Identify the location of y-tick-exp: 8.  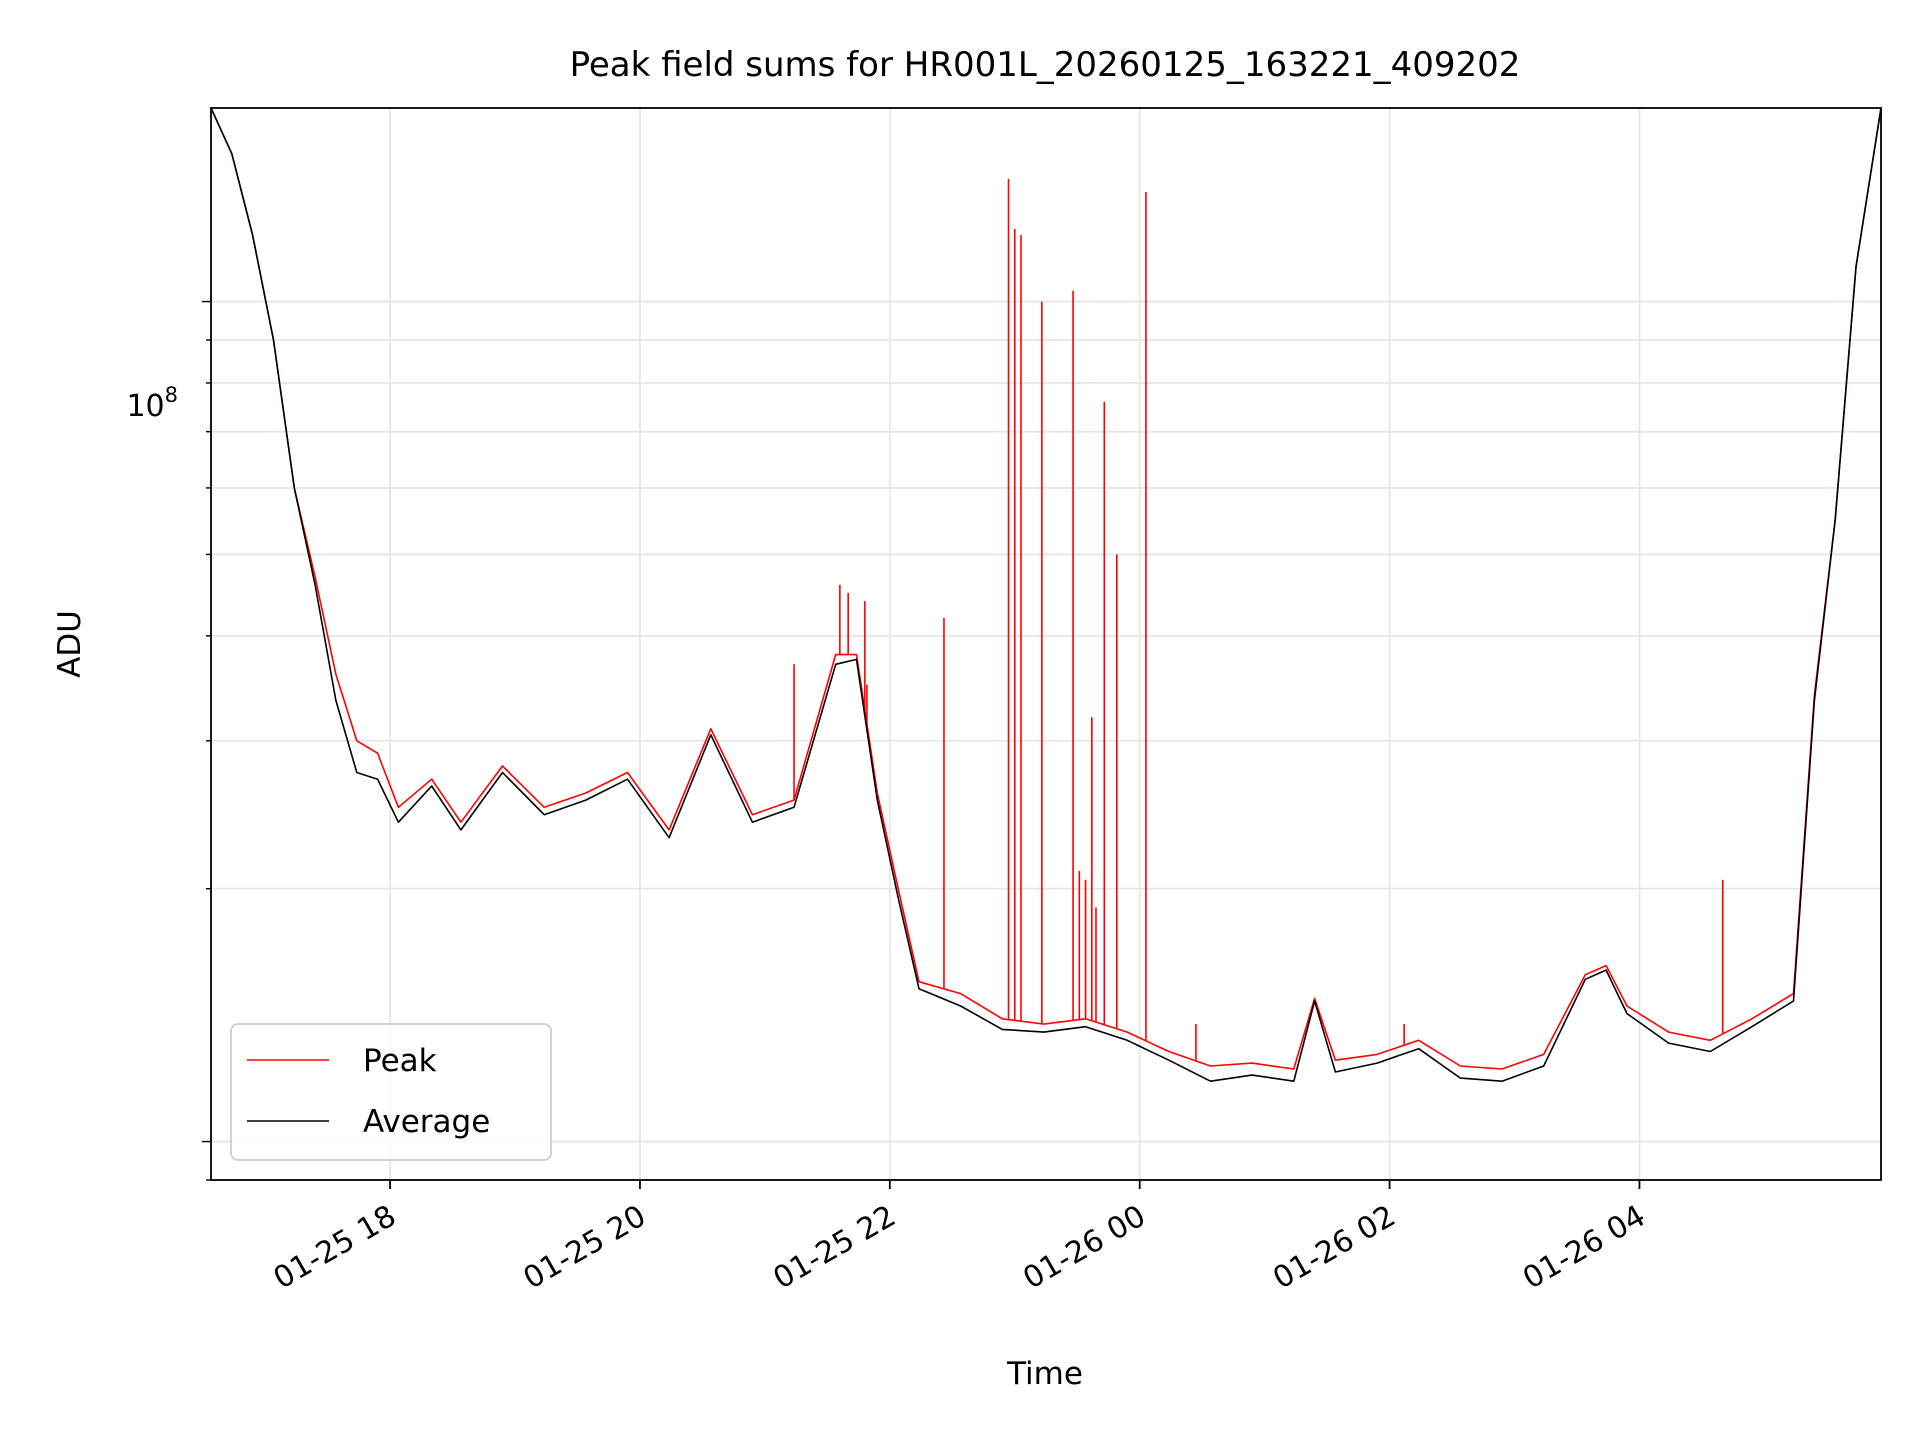
(171, 395).